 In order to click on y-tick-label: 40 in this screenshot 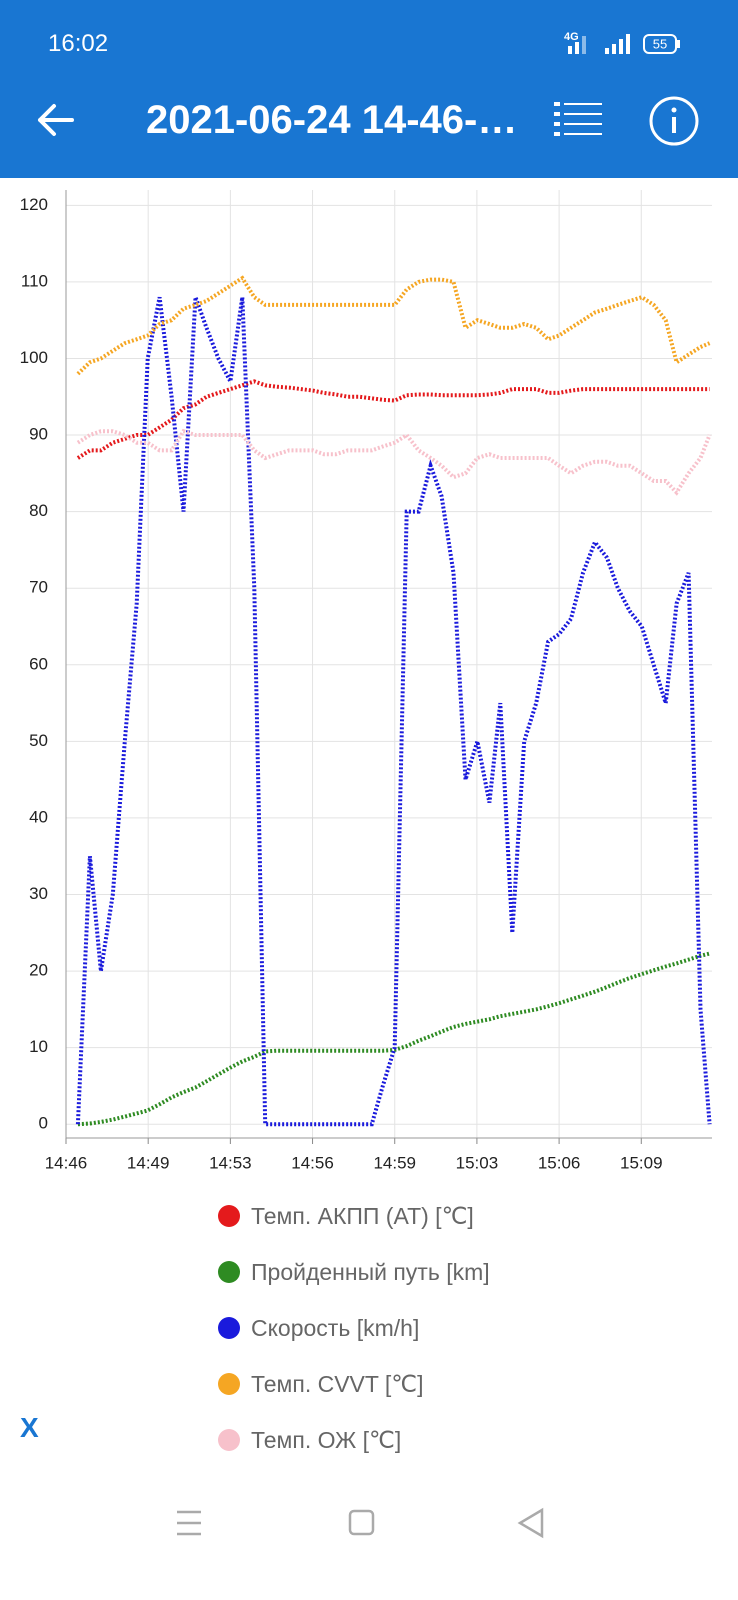, I will do `click(38, 816)`.